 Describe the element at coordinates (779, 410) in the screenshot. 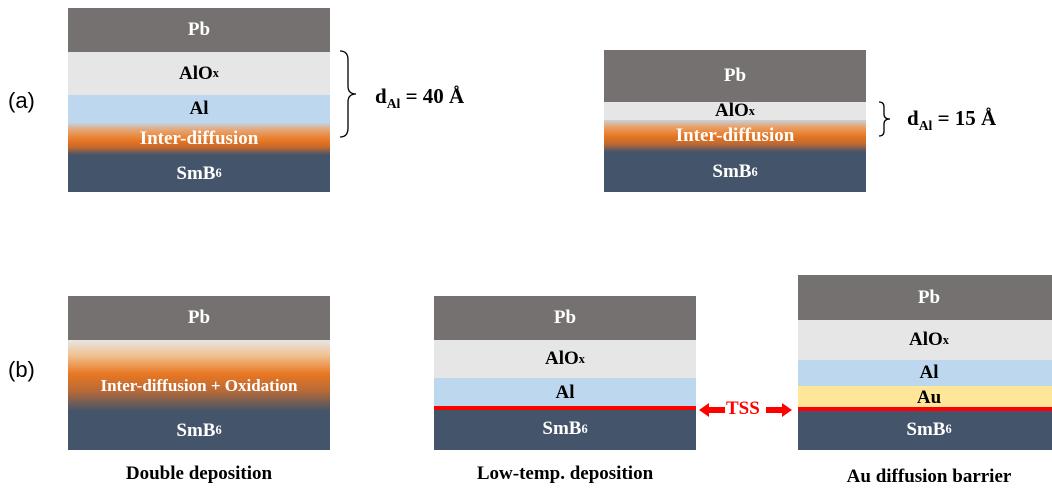

I see `tss-arrow-right` at that location.